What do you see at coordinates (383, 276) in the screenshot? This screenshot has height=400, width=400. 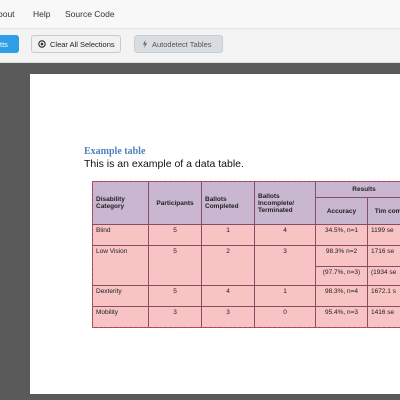 I see `cell-time-alt: (1934 se` at bounding box center [383, 276].